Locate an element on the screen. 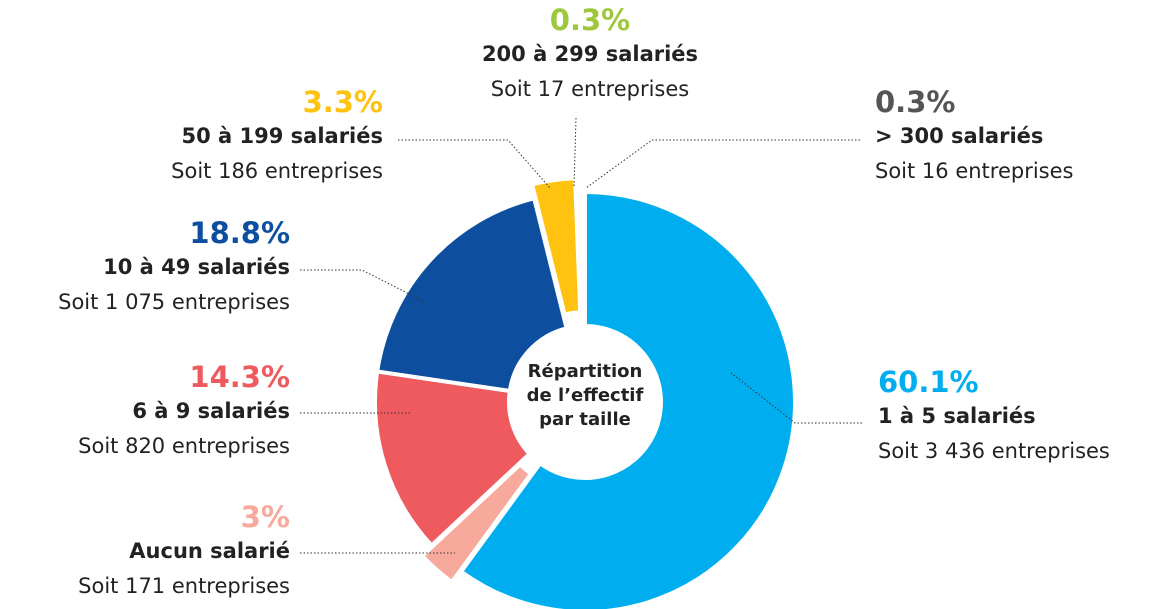 Image resolution: width=1169 pixels, height=609 pixels. category-label: 200 à 299 salariés is located at coordinates (590, 54).